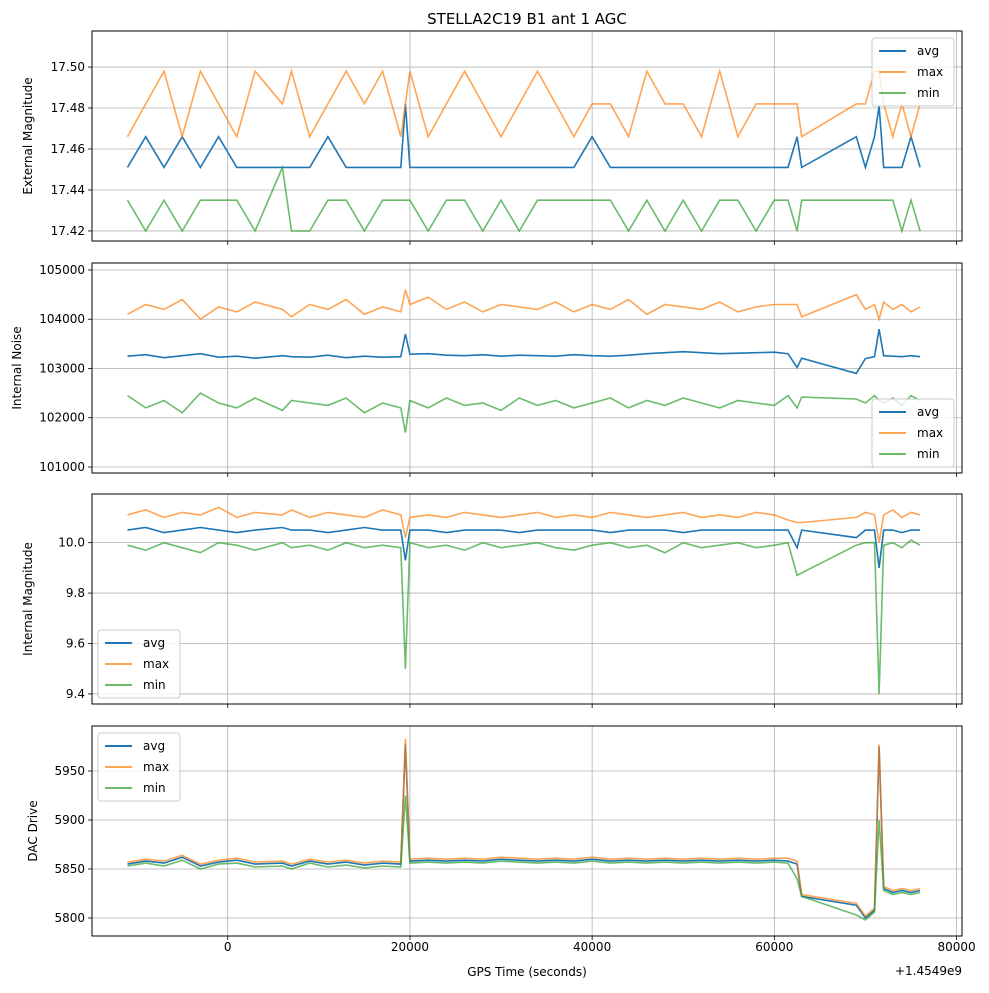 Image resolution: width=989 pixels, height=993 pixels. What do you see at coordinates (68, 108) in the screenshot?
I see `y-tick-label: 17.48` at bounding box center [68, 108].